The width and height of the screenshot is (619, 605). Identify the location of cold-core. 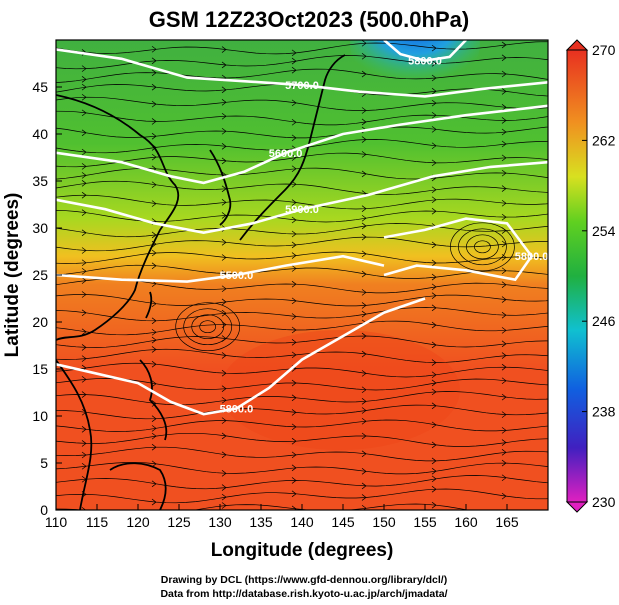
(415, 65).